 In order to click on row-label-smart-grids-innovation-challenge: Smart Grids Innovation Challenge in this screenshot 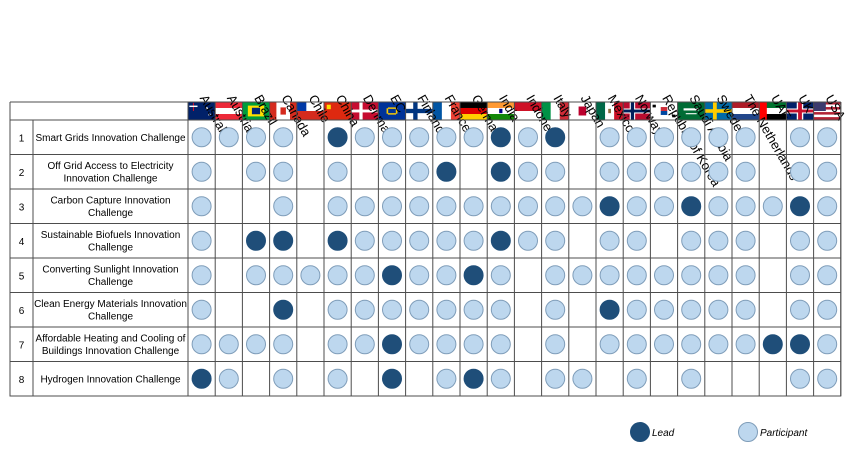, I will do `click(110, 138)`.